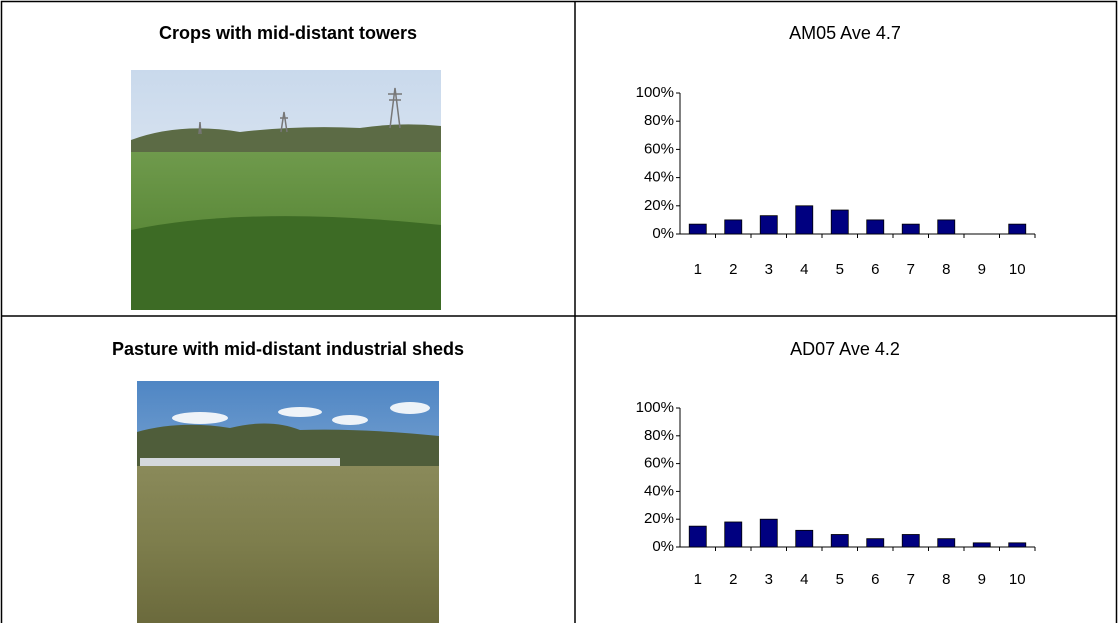 The height and width of the screenshot is (623, 1118). I want to click on chart-title: AD07 Ave 4.2, so click(845, 349).